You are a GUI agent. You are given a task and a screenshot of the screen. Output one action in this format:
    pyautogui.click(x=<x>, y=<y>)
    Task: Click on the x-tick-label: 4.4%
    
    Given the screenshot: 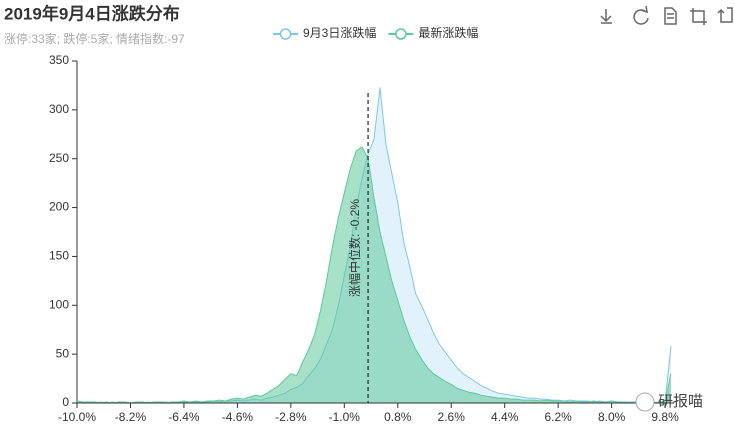 What is the action you would take?
    pyautogui.click(x=505, y=417)
    